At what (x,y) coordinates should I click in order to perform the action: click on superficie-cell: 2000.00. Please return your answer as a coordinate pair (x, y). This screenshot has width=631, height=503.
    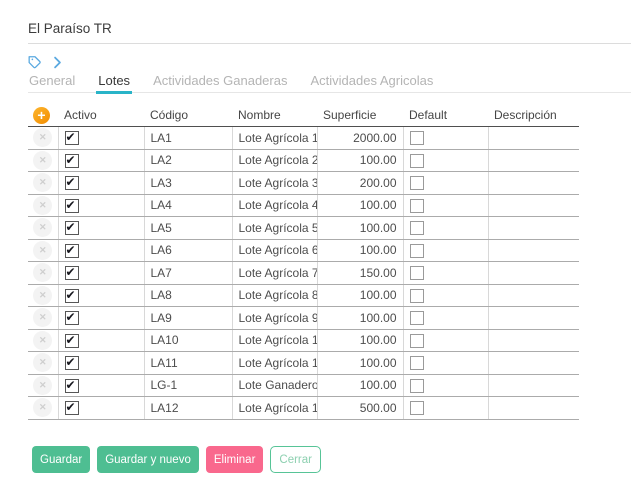
    Looking at the image, I should click on (359, 138).